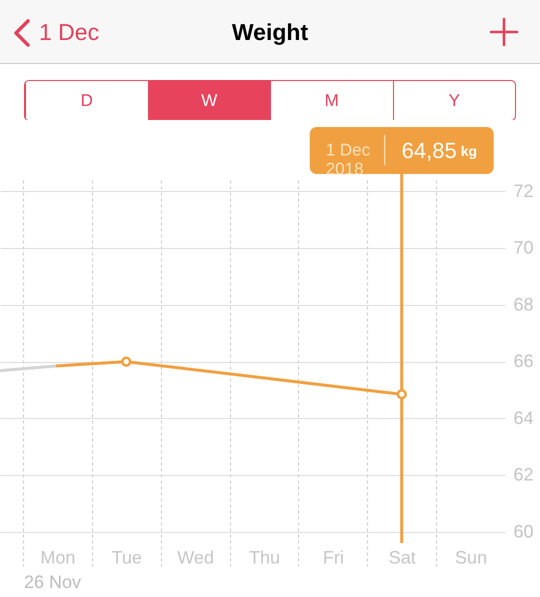 This screenshot has height=597, width=540. Describe the element at coordinates (333, 558) in the screenshot. I see `x-tick-label: Fri` at that location.